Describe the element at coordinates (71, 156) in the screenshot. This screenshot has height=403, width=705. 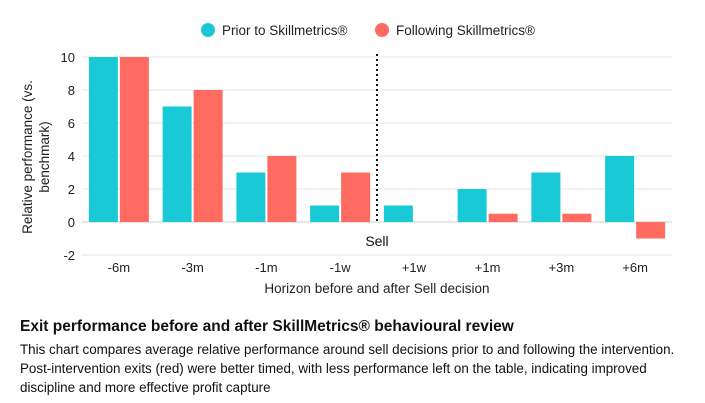
I see `y-tick-label: 4` at that location.